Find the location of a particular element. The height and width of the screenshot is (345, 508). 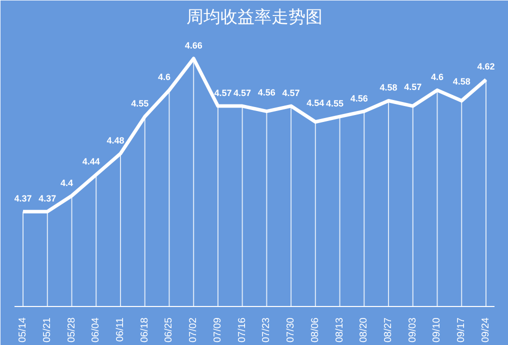

data-label: 4.54 is located at coordinates (315, 103).